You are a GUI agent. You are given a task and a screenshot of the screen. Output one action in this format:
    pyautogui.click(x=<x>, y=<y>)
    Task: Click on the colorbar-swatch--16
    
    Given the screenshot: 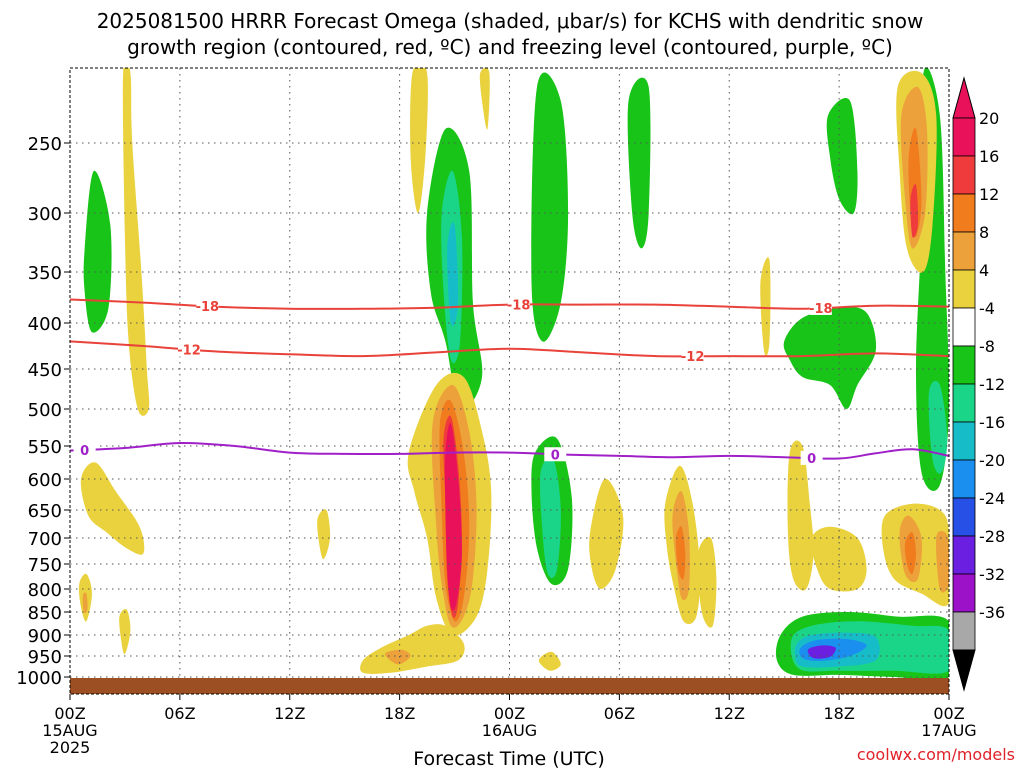 What is the action you would take?
    pyautogui.click(x=964, y=441)
    